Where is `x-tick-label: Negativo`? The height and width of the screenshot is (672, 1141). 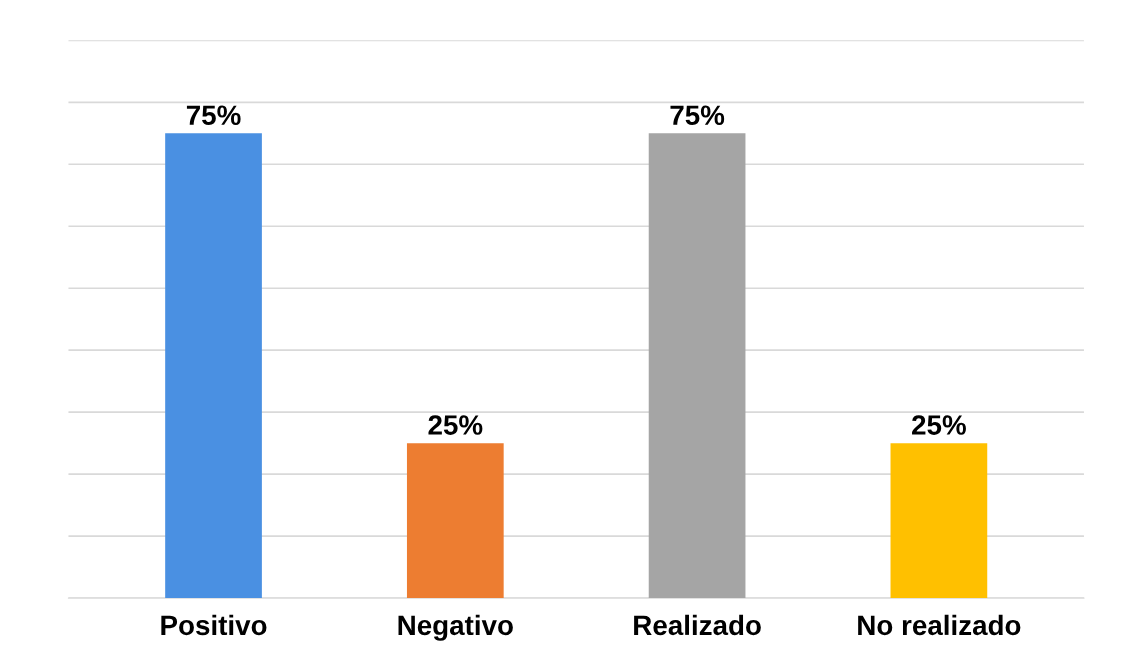 x-tick-label: Negativo is located at coordinates (455, 627).